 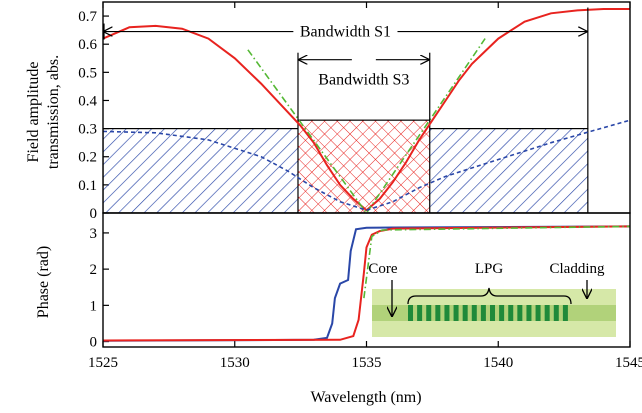 What do you see at coordinates (383, 269) in the screenshot?
I see `core-label: Core` at bounding box center [383, 269].